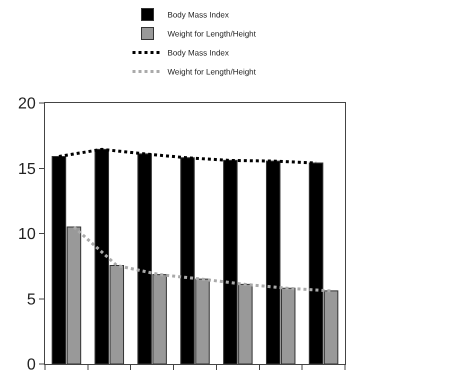 The width and height of the screenshot is (450, 384). What do you see at coordinates (27, 104) in the screenshot?
I see `y-tick-label: 20` at bounding box center [27, 104].